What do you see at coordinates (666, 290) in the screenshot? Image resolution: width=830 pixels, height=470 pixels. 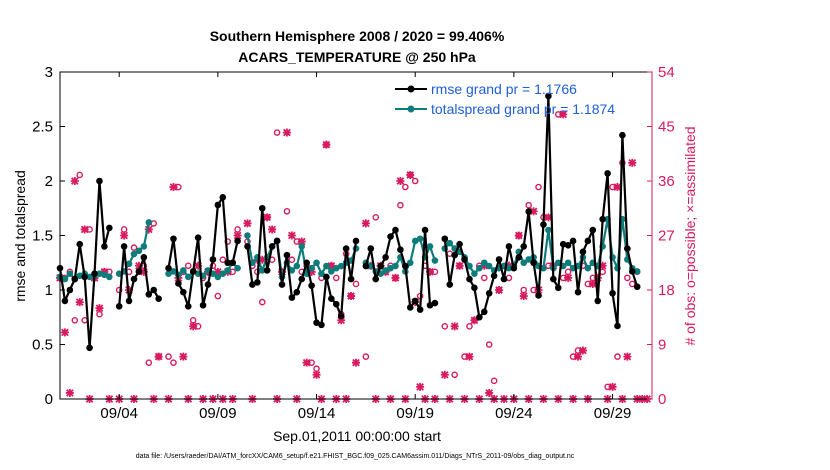 I see `y-tick-label-right: 18` at bounding box center [666, 290].